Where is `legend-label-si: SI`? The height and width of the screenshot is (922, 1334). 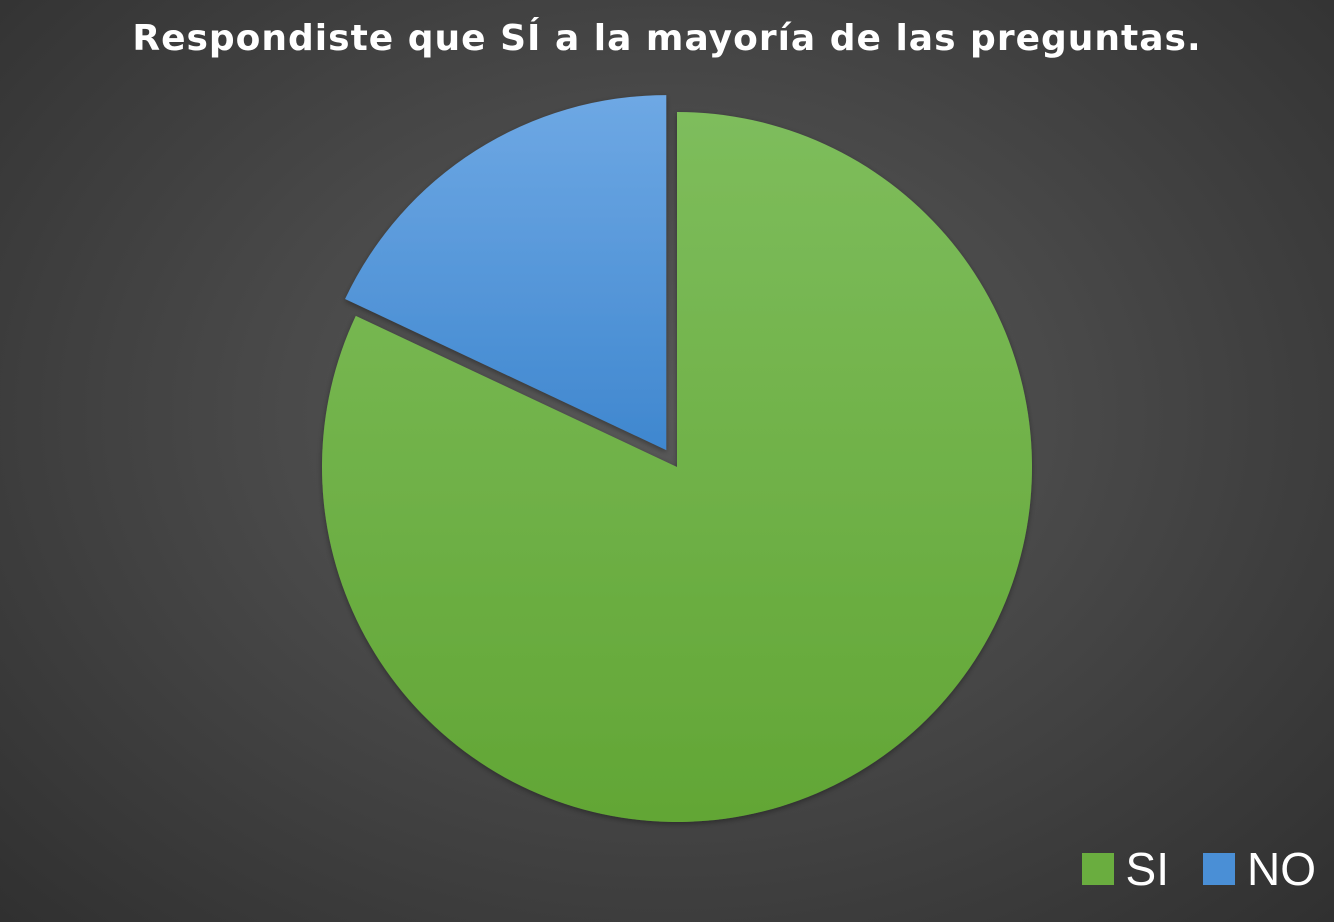
legend-label-si: SI is located at coordinates (1147, 869).